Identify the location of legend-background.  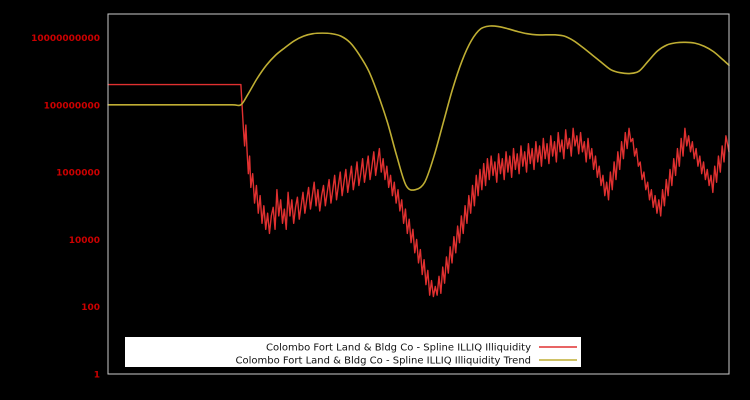
(353, 352).